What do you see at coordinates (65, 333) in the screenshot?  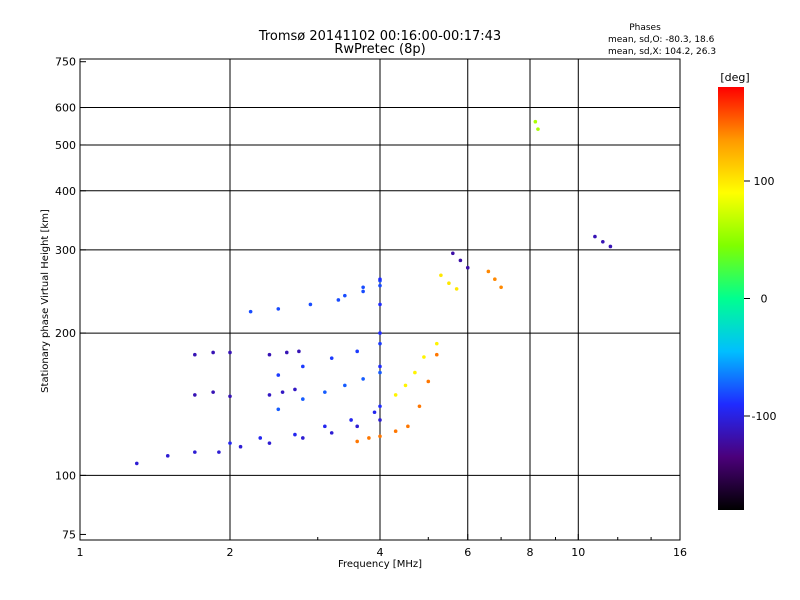 I see `y-tick-label: 200` at bounding box center [65, 333].